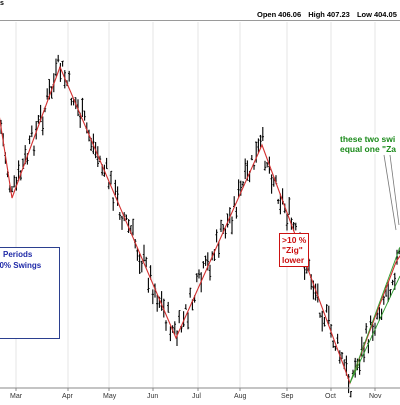  What do you see at coordinates (330, 396) in the screenshot?
I see `x-tick-label-oct: Oct` at bounding box center [330, 396].